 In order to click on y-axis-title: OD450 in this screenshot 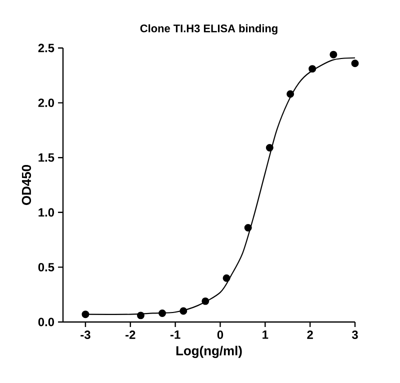, I will do `click(27, 185)`.